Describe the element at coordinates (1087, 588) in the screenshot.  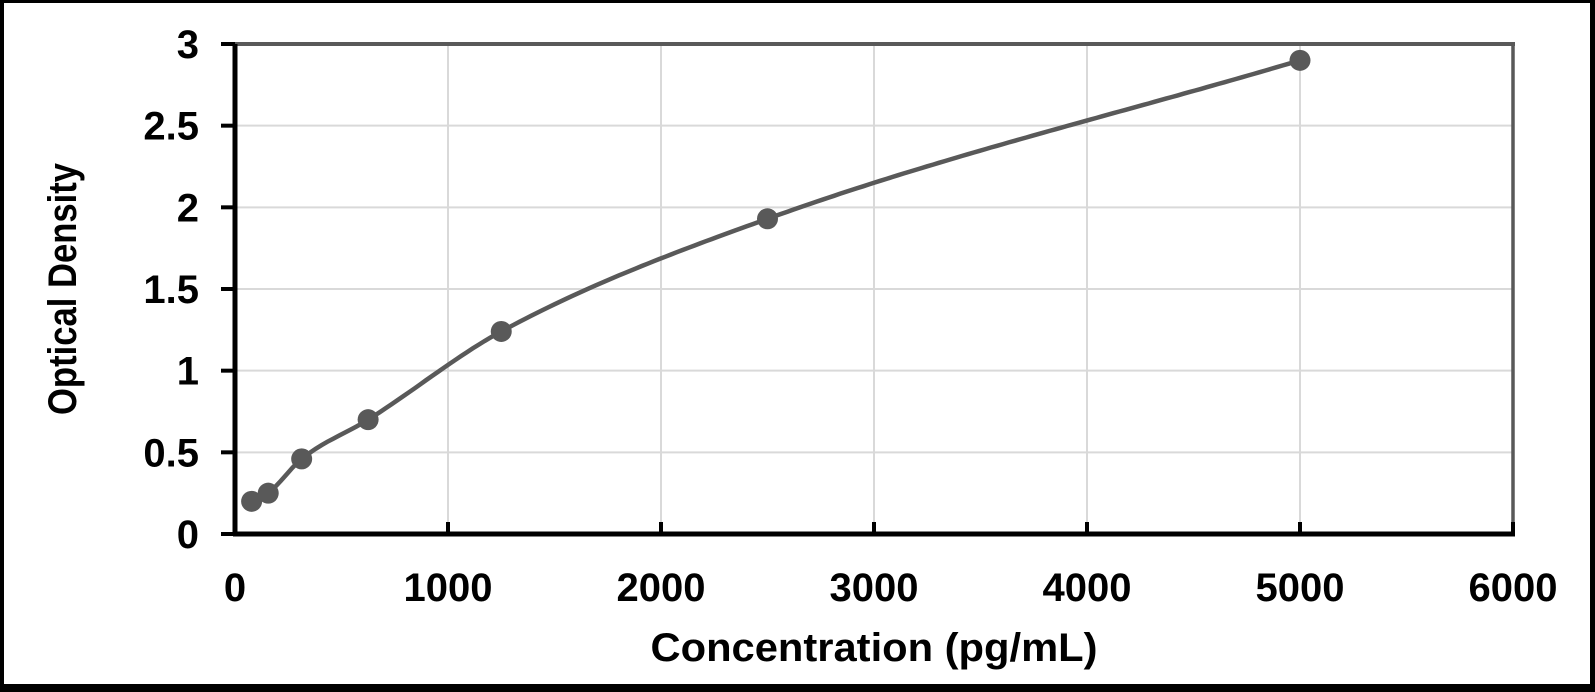
I see `x-tick-label: 4000` at that location.